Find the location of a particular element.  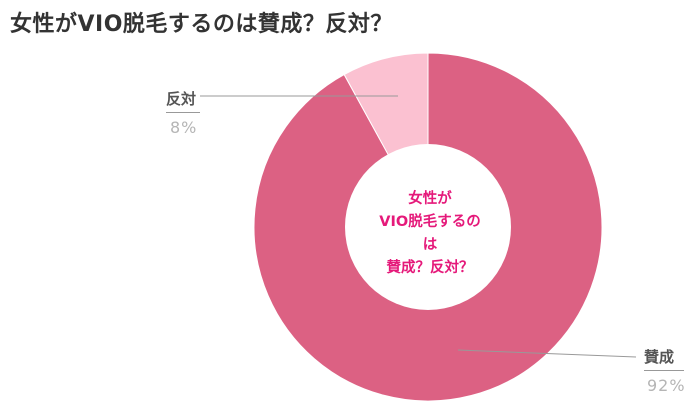

center-label-line: VIO脱毛するの is located at coordinates (430, 222).